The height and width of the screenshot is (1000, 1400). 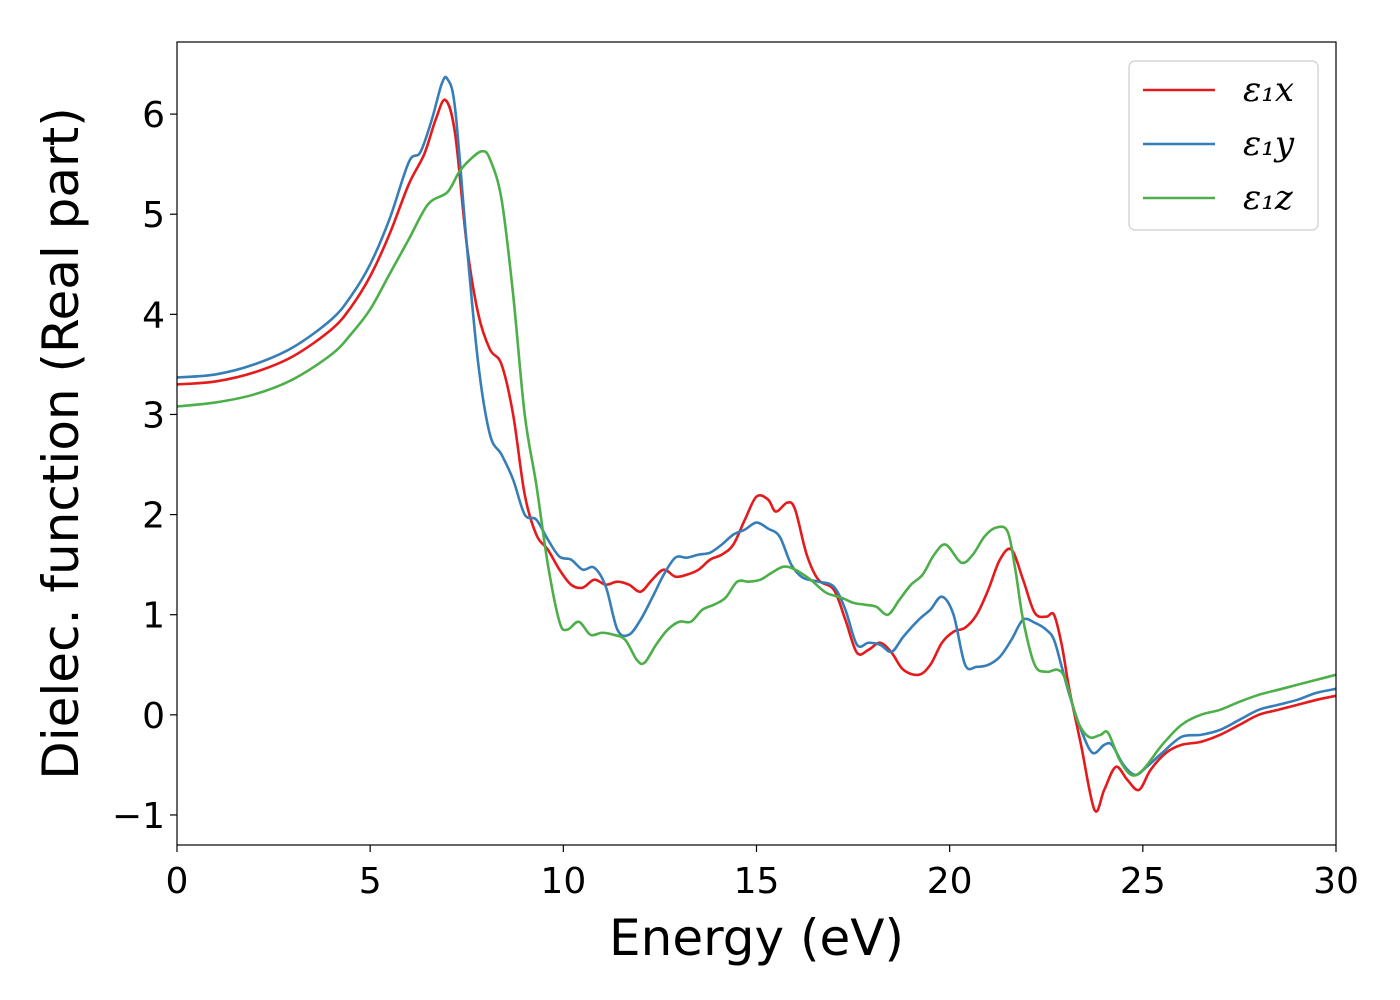 I want to click on x-tick-label: 0, so click(x=177, y=881).